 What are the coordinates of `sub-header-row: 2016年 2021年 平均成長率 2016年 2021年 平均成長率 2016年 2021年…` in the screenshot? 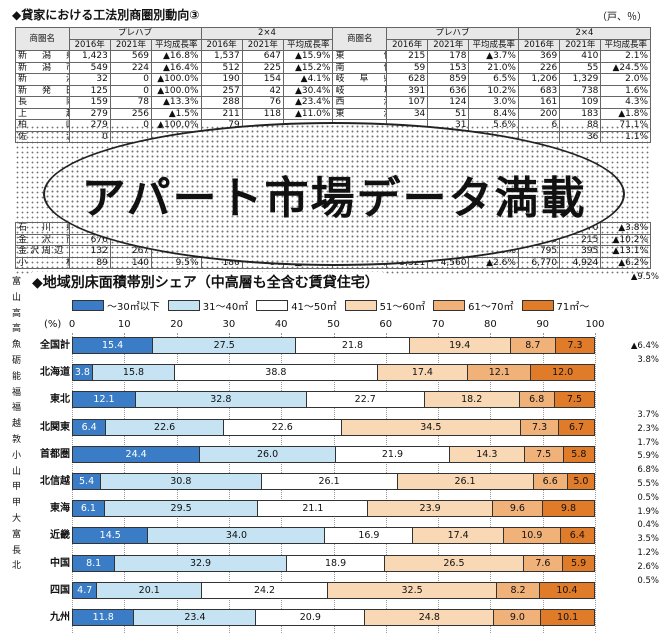 It's located at (333, 44).